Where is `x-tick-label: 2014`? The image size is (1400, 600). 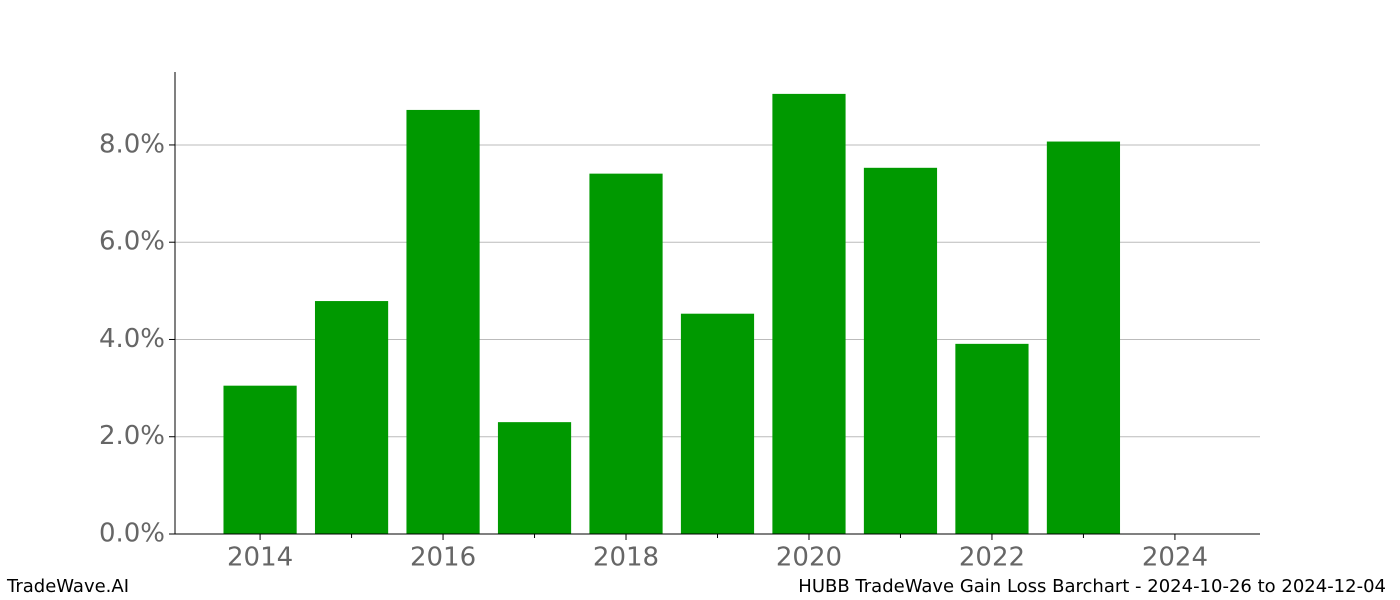 x-tick-label: 2014 is located at coordinates (260, 558).